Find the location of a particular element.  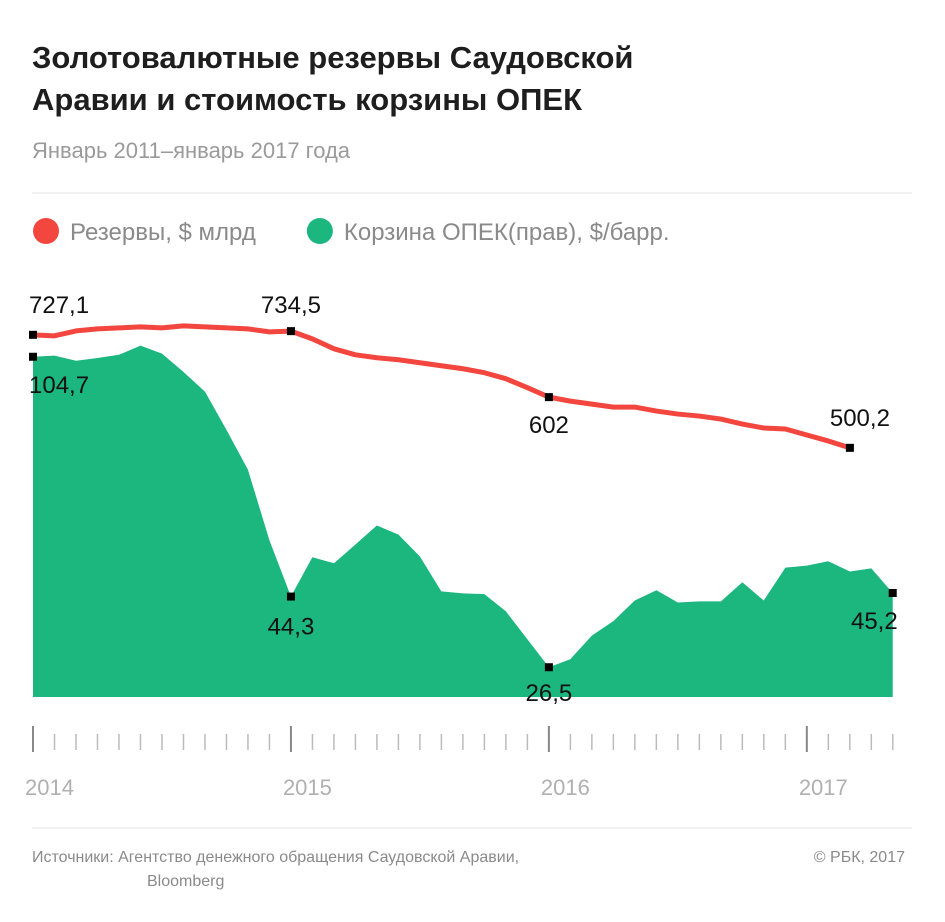

legend-label: Корзина ОПЕК(прав), $/барр. is located at coordinates (507, 232).